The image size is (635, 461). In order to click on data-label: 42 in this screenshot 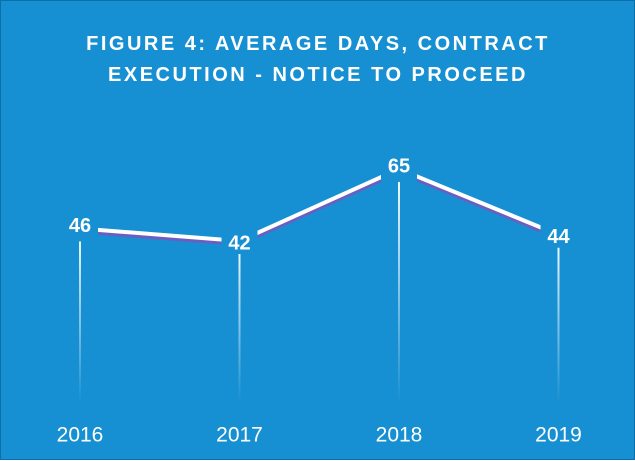, I will do `click(239, 243)`.